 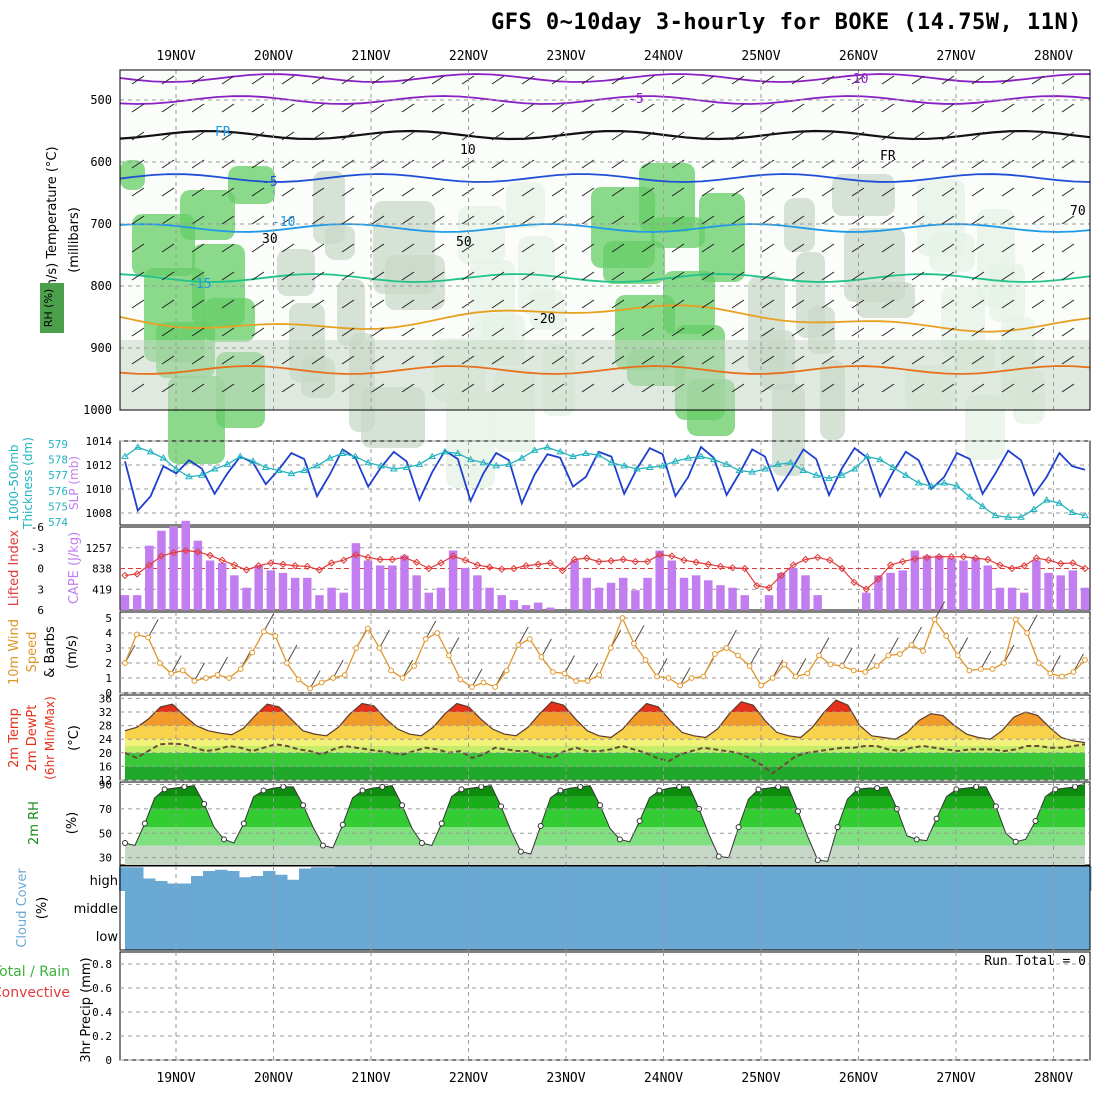 I want to click on thickness-tick: 577, so click(x=58, y=475).